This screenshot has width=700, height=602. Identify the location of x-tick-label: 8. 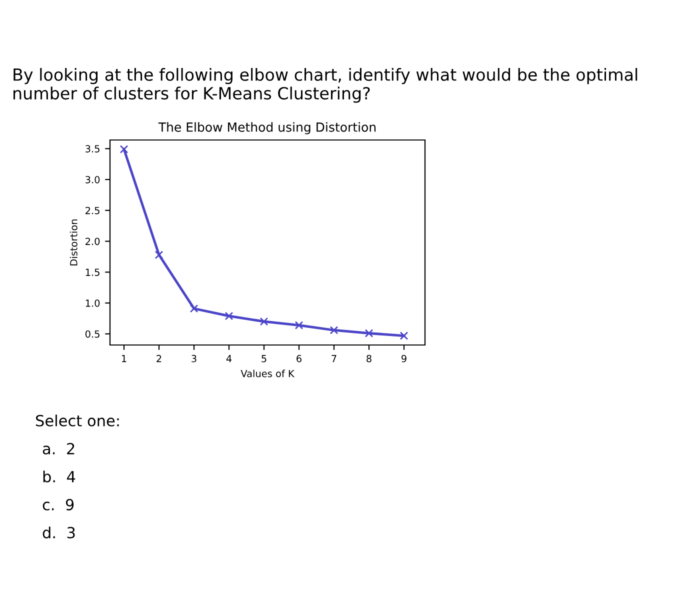
(369, 358).